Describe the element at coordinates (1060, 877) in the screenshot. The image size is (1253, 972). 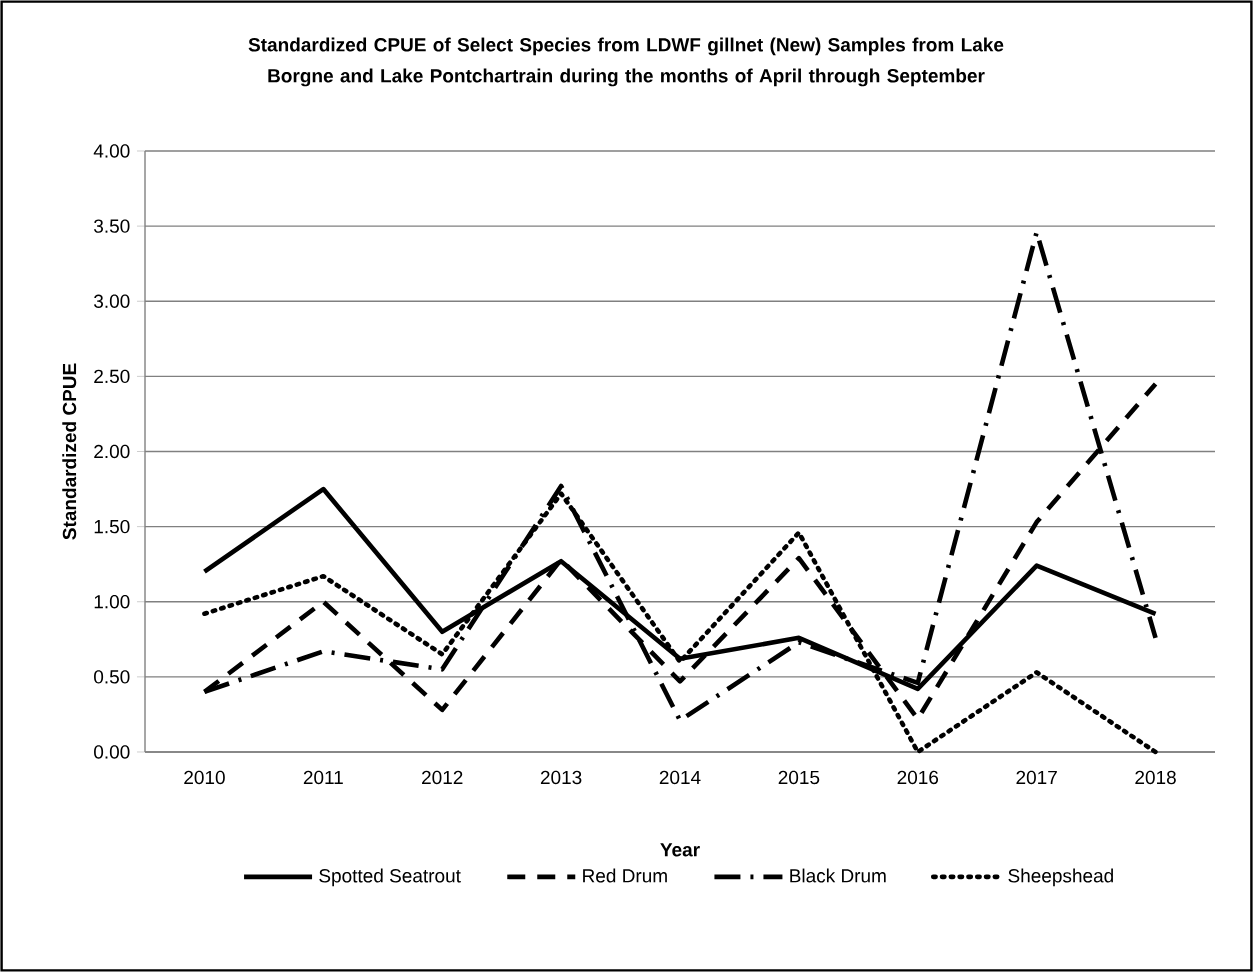
I see `legend-label: Sheepshead` at that location.